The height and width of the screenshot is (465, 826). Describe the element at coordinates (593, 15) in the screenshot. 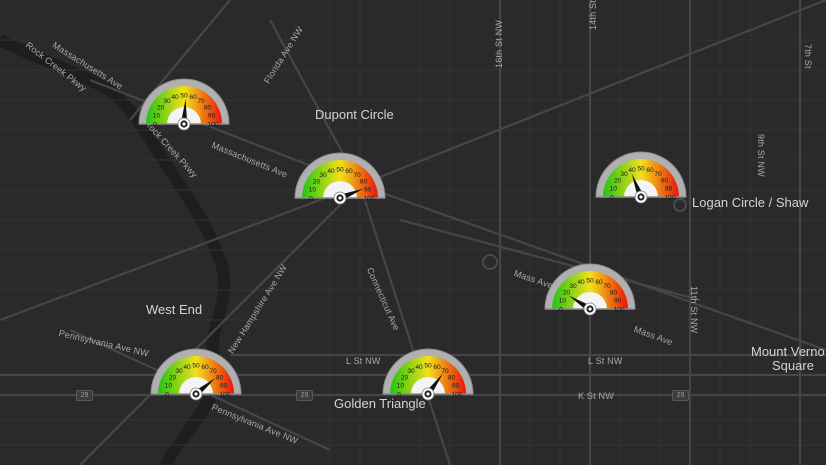

I see `street-label-14th: 14th St` at that location.